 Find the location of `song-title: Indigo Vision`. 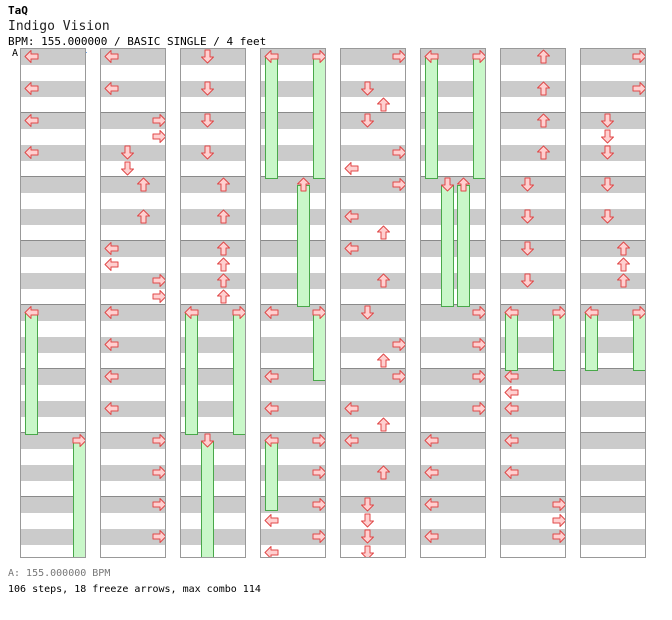

song-title: Indigo Vision is located at coordinates (59, 26).